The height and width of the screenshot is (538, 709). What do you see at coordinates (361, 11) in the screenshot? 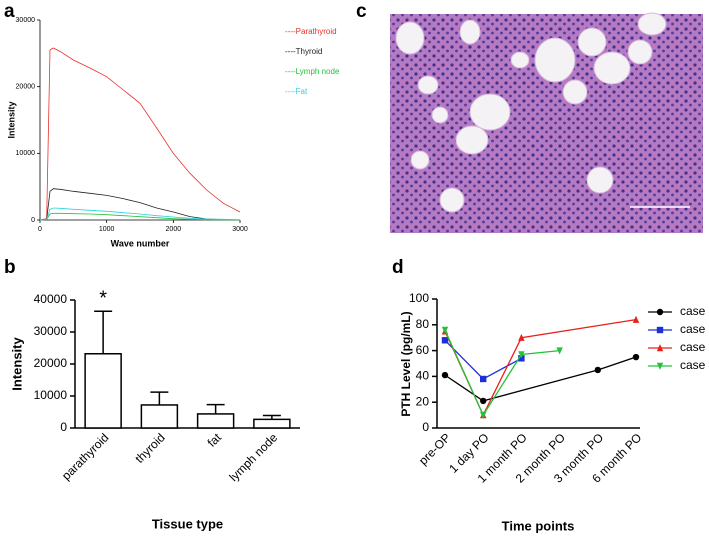
I see `panel-label: c` at bounding box center [361, 11].